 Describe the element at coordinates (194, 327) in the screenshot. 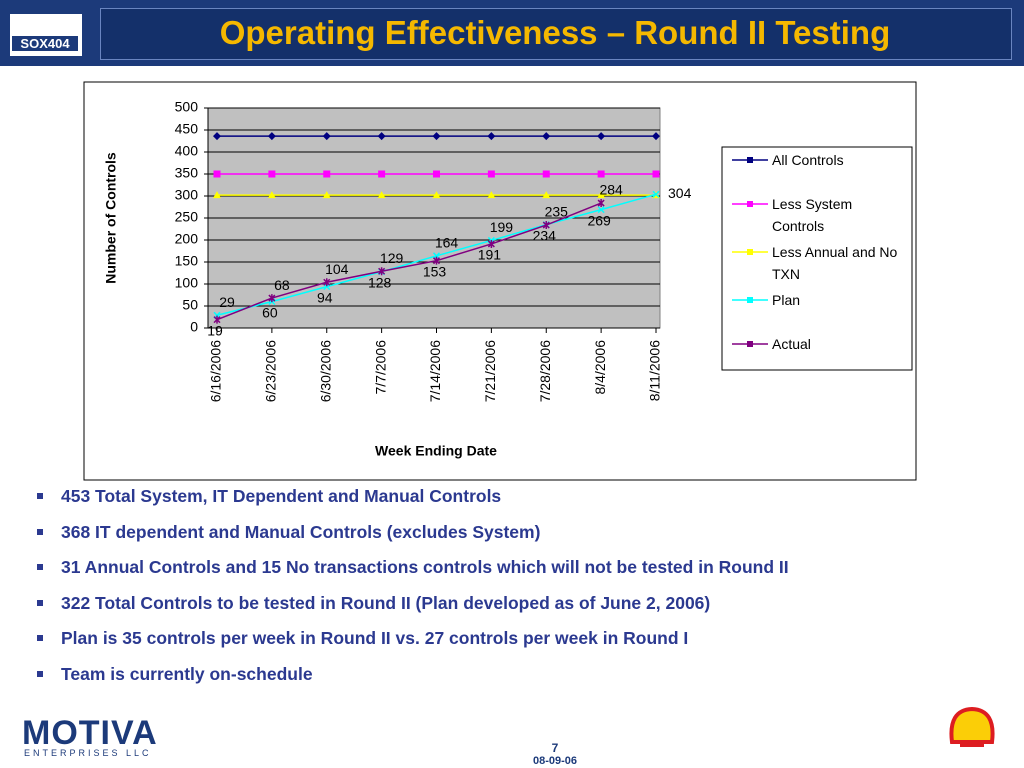

I see `y-tick-label: 0` at that location.